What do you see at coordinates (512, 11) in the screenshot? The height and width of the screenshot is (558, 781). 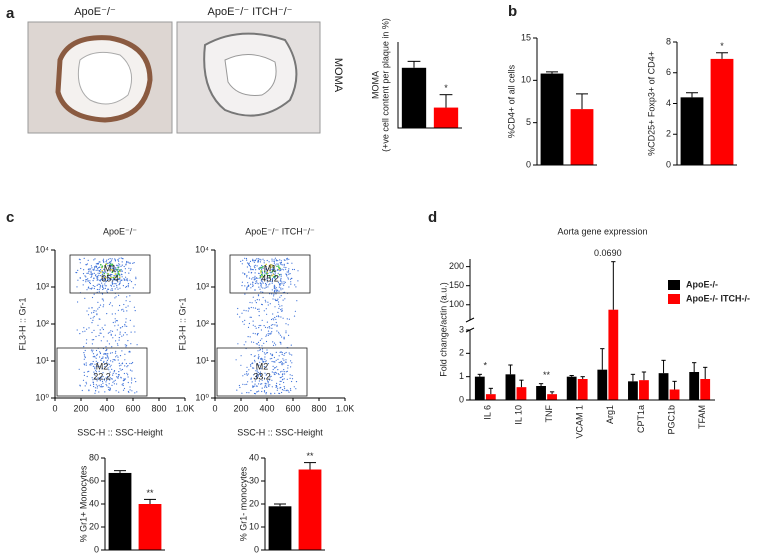 I see `panel-label: b` at bounding box center [512, 11].